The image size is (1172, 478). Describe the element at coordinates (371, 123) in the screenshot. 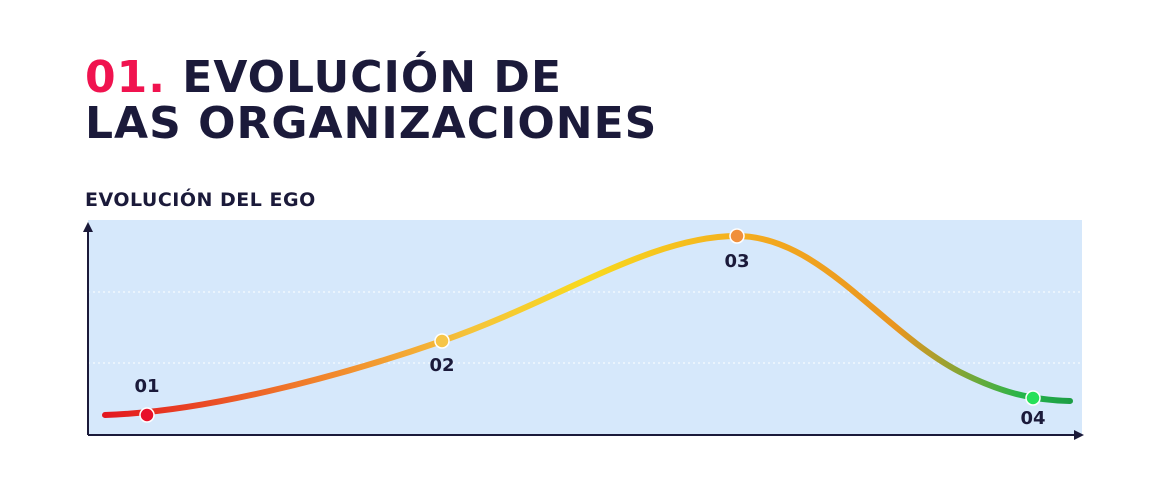

I see `title-line-2: LAS ORGANIZACIONES` at that location.